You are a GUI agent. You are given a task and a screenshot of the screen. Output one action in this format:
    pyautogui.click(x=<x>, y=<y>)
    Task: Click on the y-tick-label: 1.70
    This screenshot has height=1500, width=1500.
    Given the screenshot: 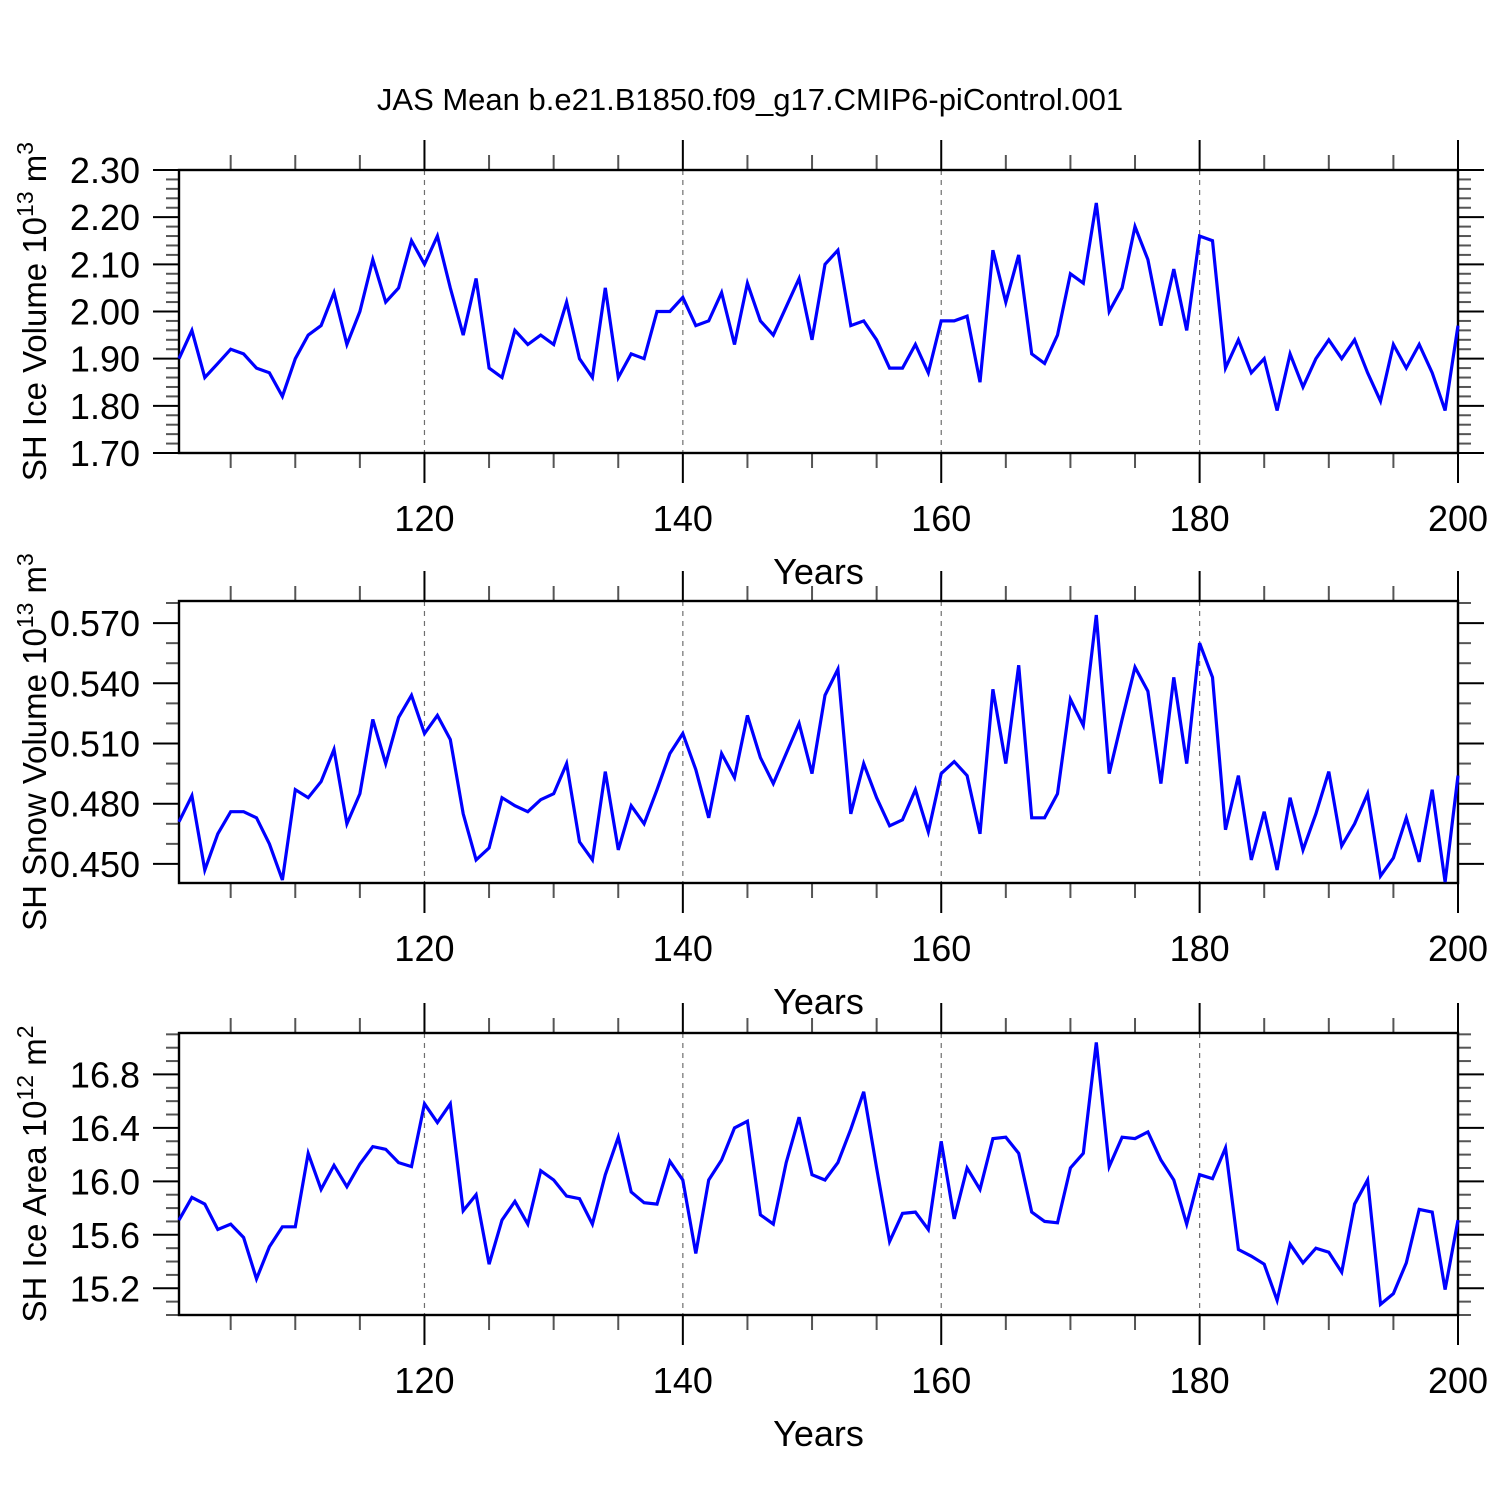 What is the action you would take?
    pyautogui.click(x=105, y=453)
    